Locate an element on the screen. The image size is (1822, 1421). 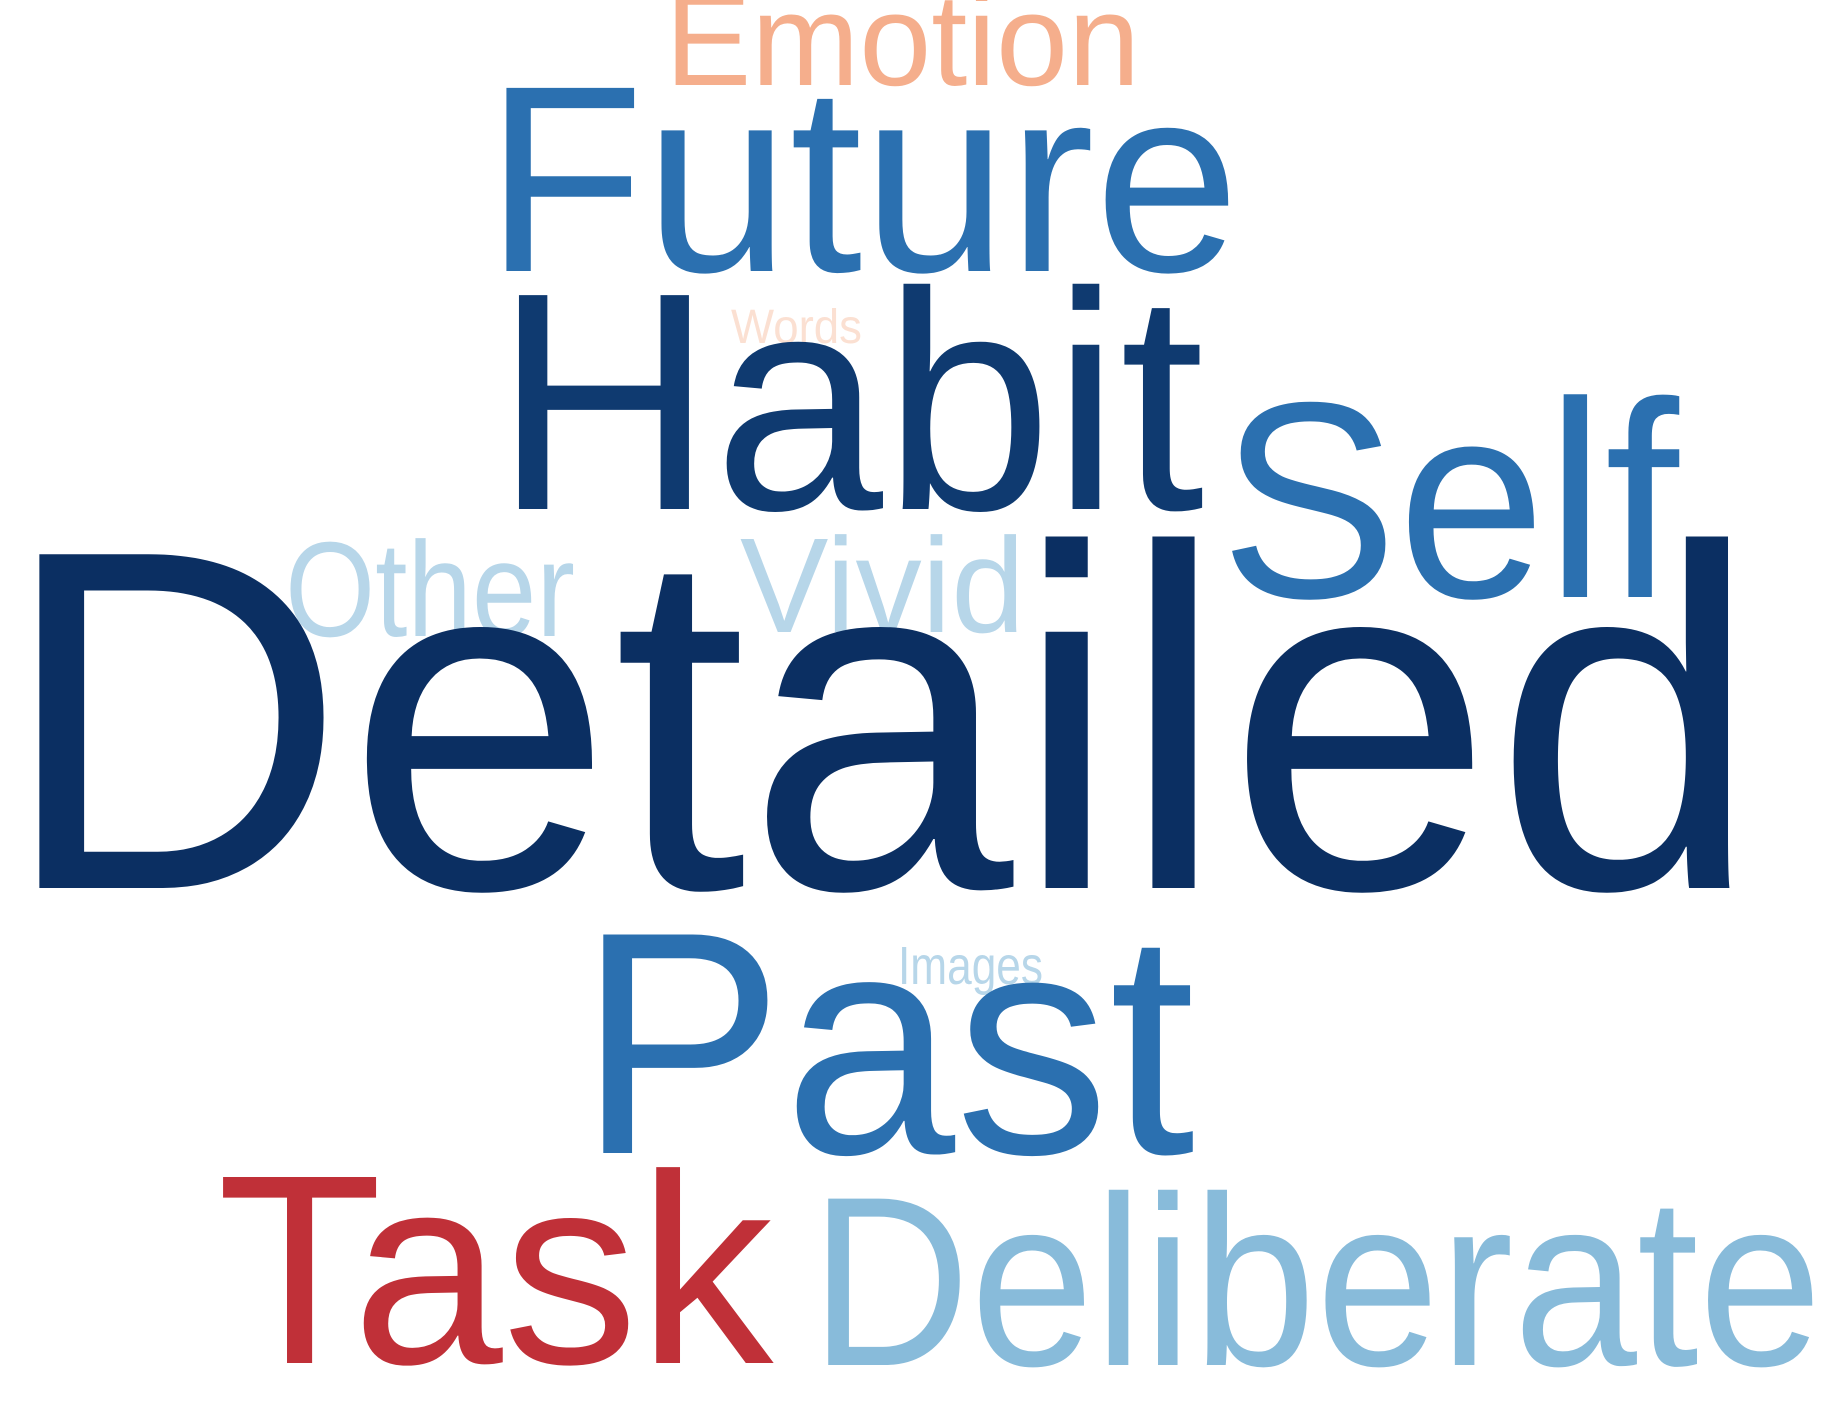
word-past: Past is located at coordinates (887, 1044).